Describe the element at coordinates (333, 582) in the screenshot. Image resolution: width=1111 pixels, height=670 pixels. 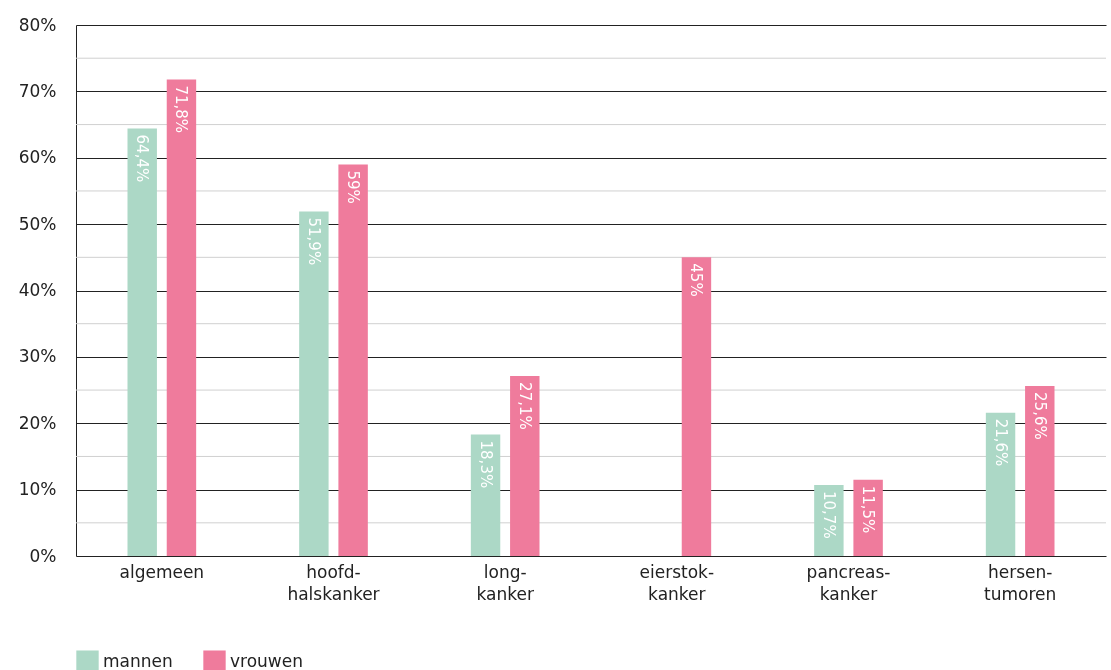
I see `x-tick-label: hoofd- halskanker` at that location.